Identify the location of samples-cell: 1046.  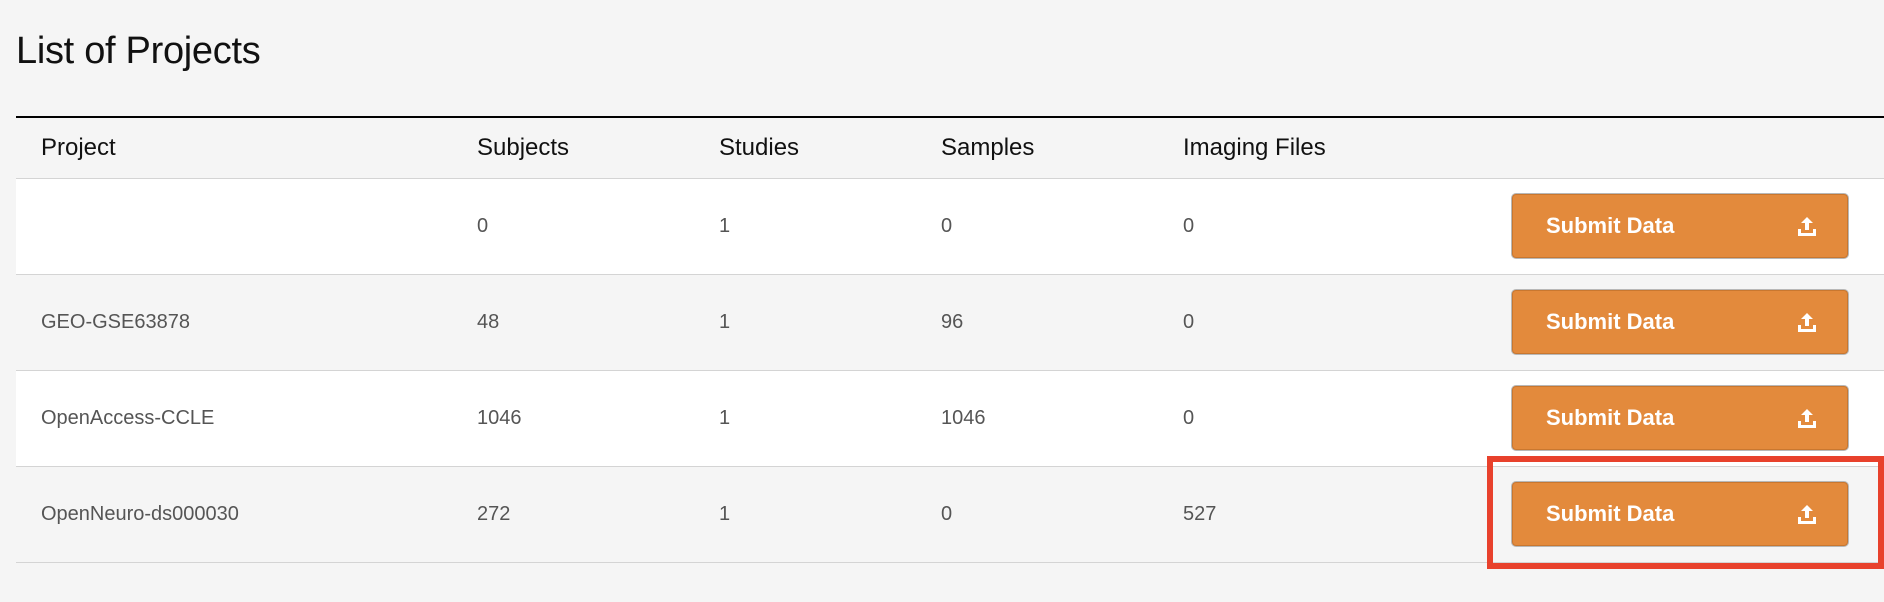
(963, 418).